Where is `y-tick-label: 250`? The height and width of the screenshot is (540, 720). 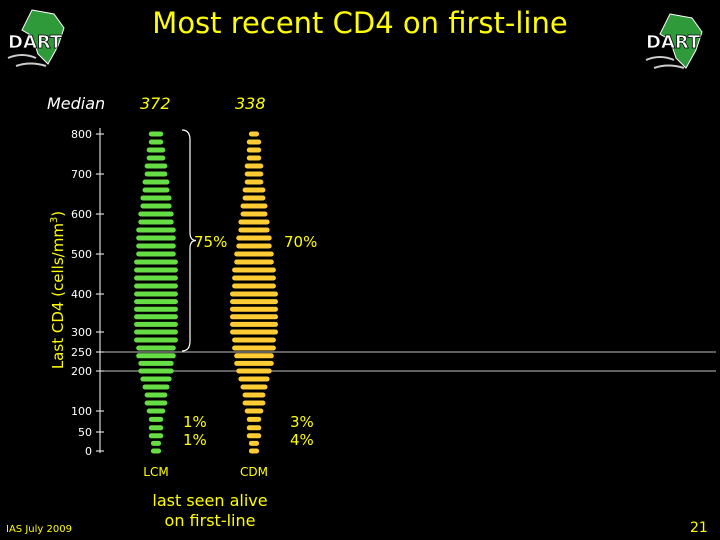
y-tick-label: 250 is located at coordinates (81, 352).